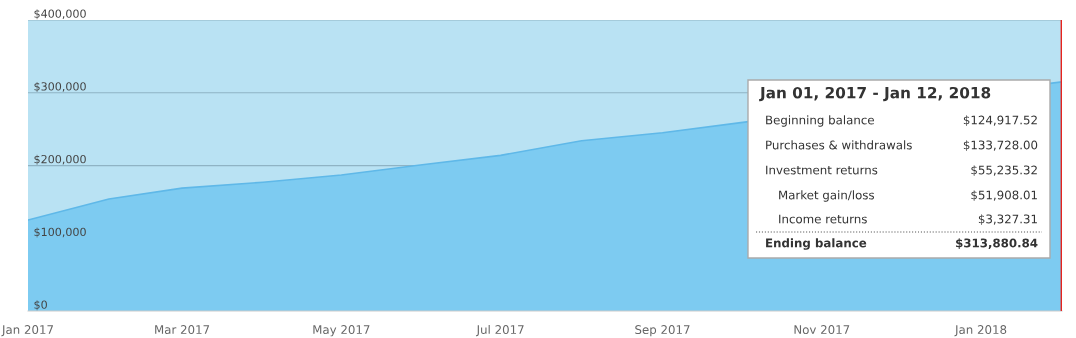 The height and width of the screenshot is (338, 1076). Describe the element at coordinates (662, 331) in the screenshot. I see `x-tick-label: Sep 2017` at that location.